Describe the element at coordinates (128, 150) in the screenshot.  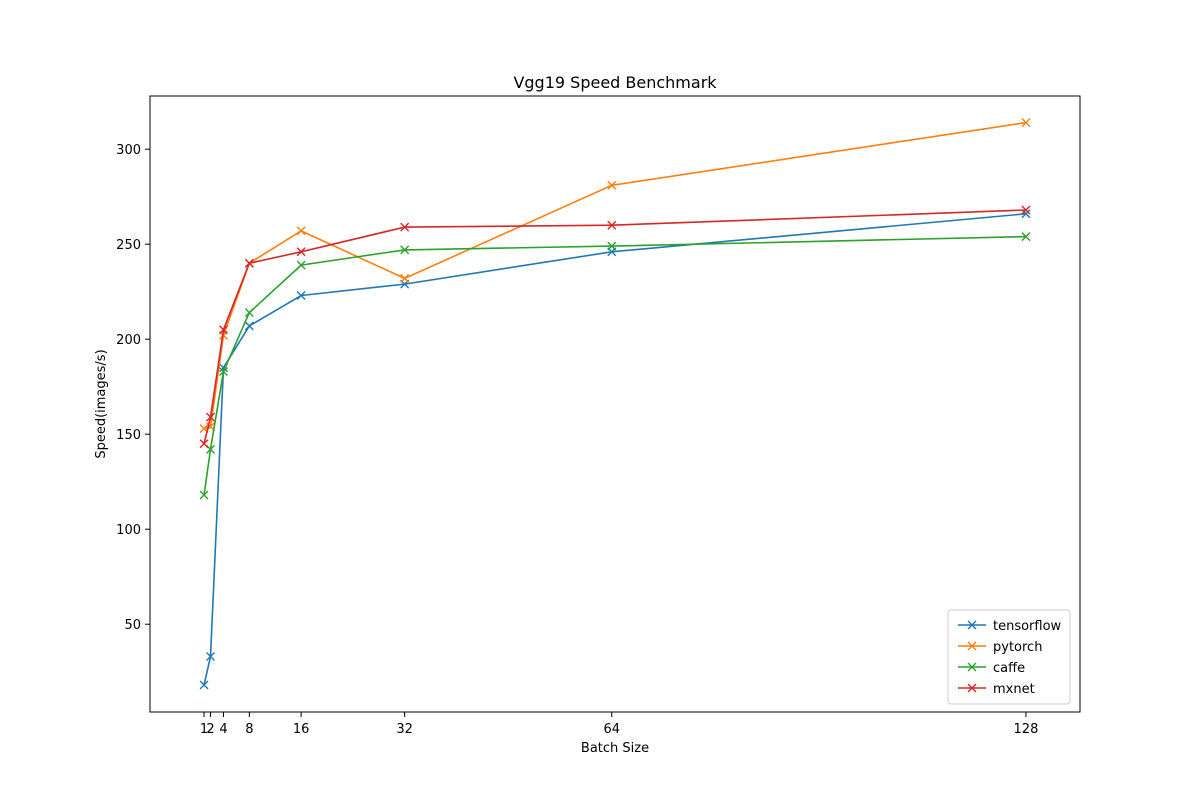
I see `y-tick-label: 300` at that location.